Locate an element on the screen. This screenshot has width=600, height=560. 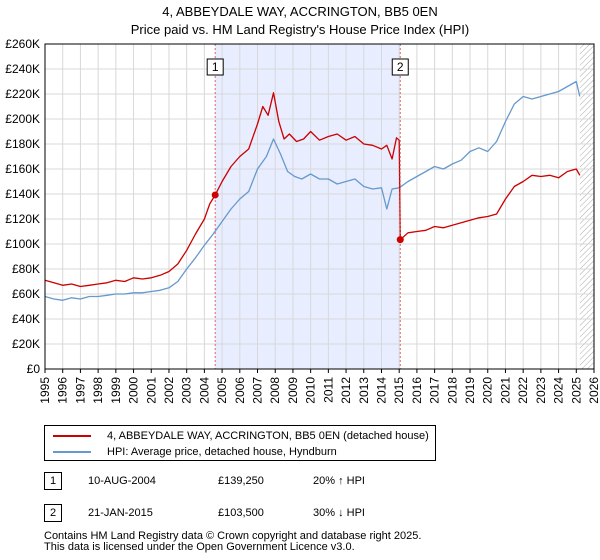
sale-date: 21-JAN-2015 is located at coordinates (120, 513).